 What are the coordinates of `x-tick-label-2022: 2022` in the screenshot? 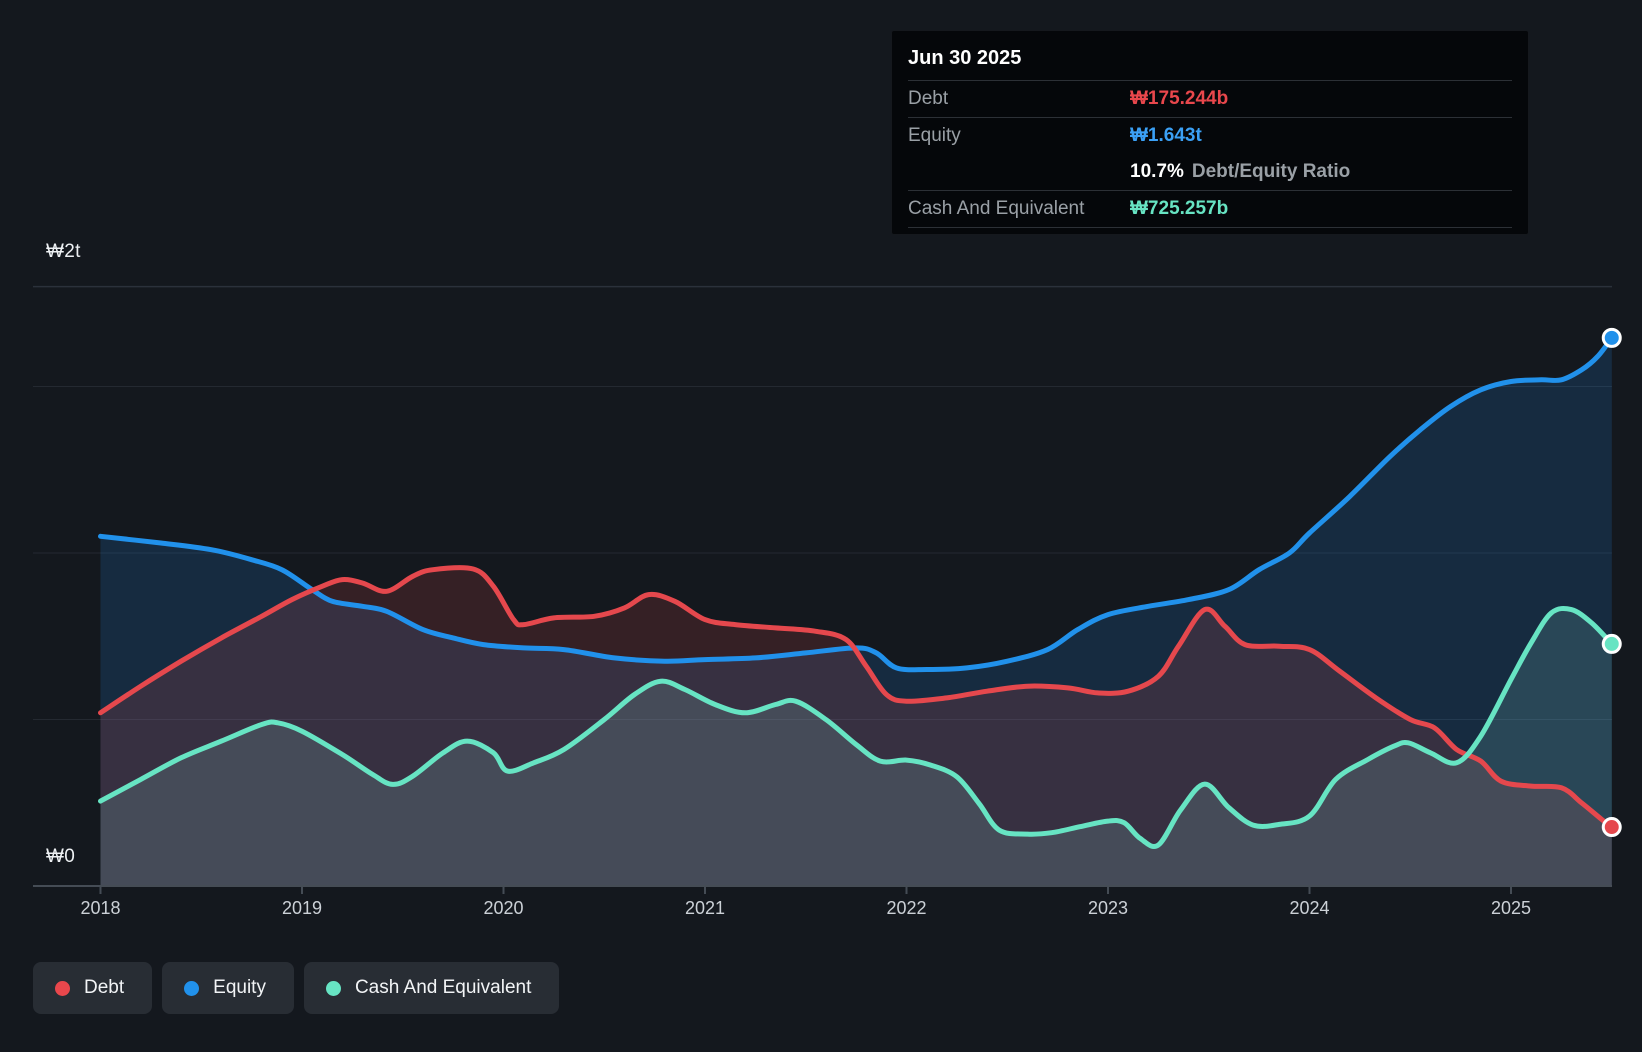 It's located at (906, 908).